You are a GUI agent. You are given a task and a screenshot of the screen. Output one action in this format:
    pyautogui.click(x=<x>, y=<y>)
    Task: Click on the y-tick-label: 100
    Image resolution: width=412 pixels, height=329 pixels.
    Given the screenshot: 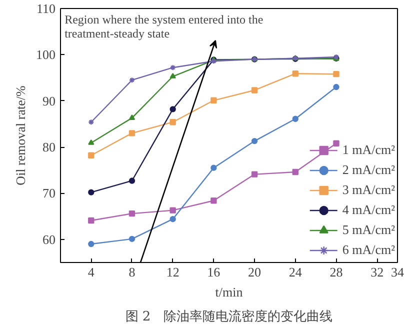 What is the action you would take?
    pyautogui.click(x=46, y=54)
    